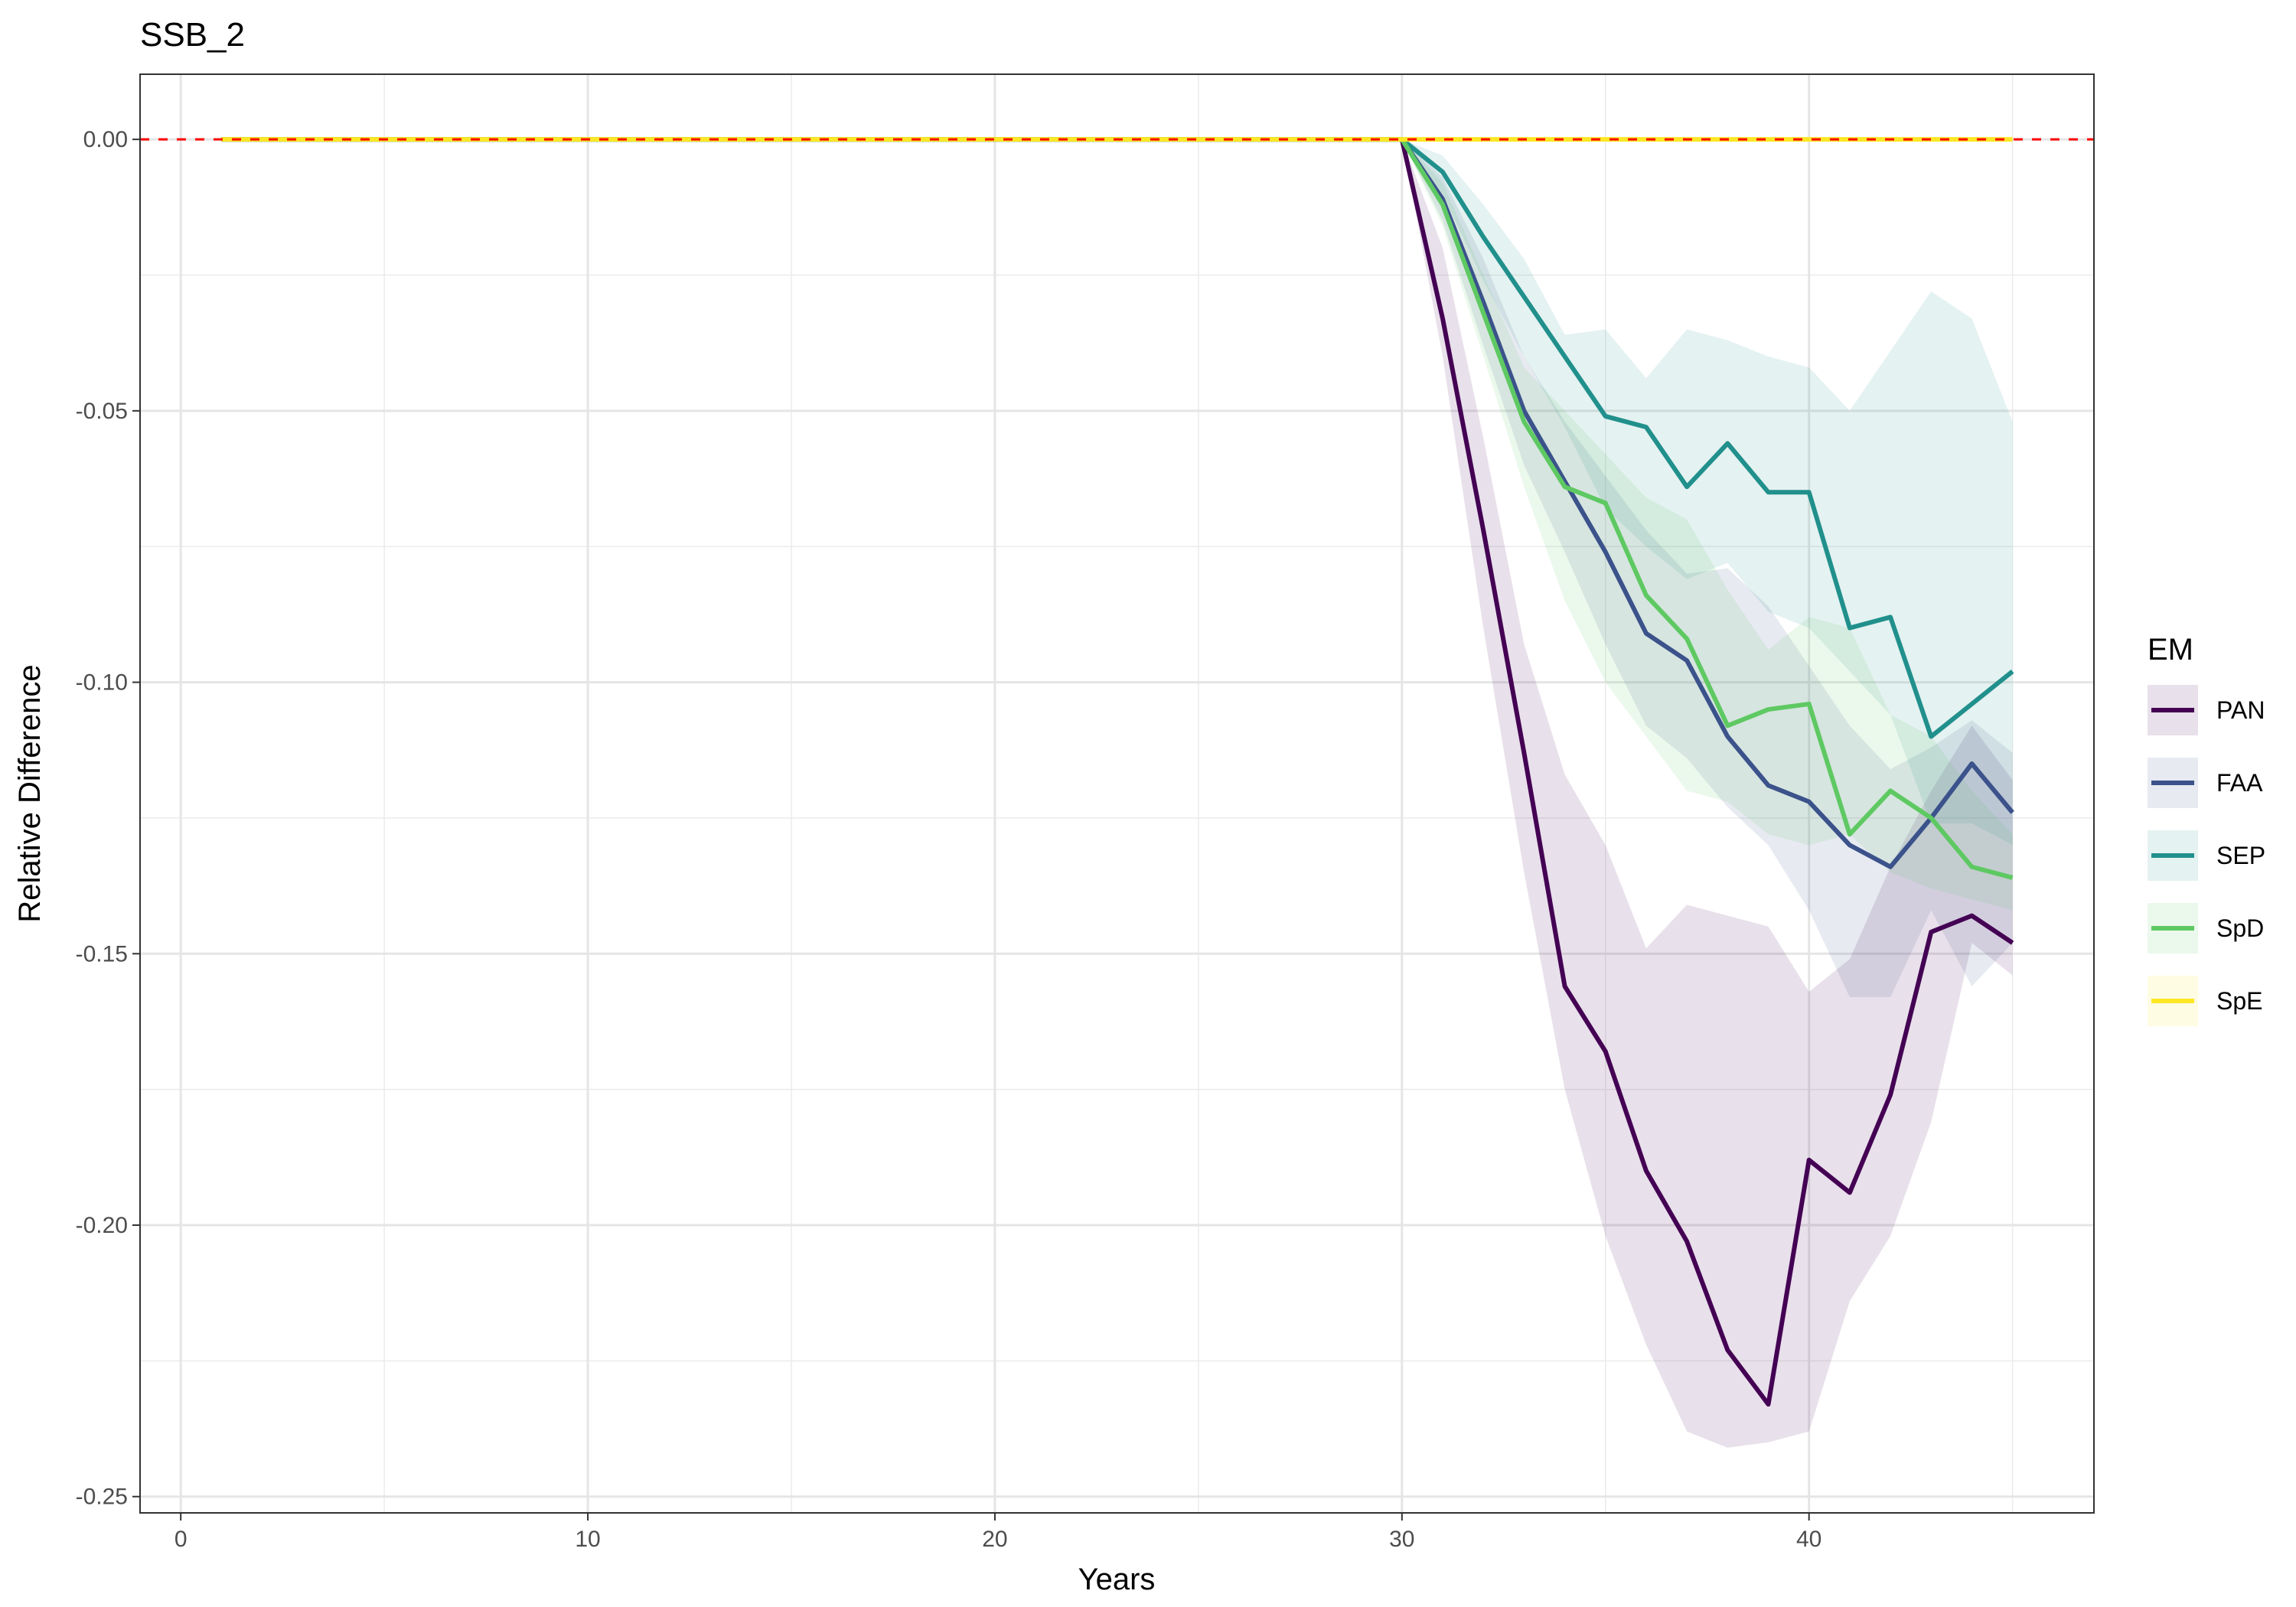 The image size is (2296, 1607). I want to click on x-tick-label: 20, so click(994, 1539).